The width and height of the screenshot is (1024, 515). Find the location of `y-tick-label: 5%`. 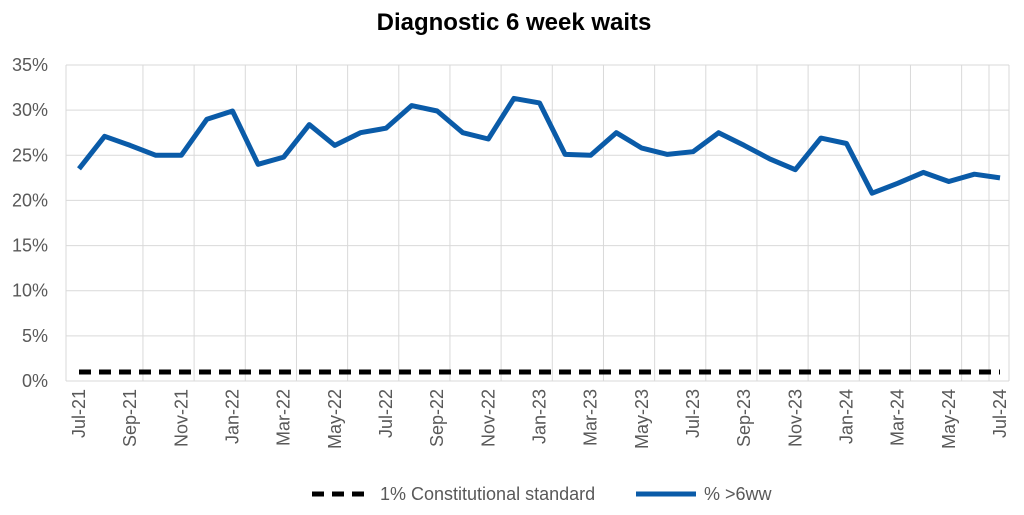

y-tick-label: 5% is located at coordinates (35, 336).